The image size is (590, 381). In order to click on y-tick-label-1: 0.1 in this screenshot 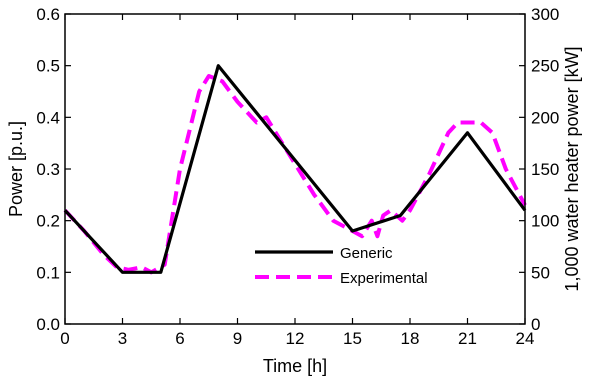, I will do `click(48, 272)`.